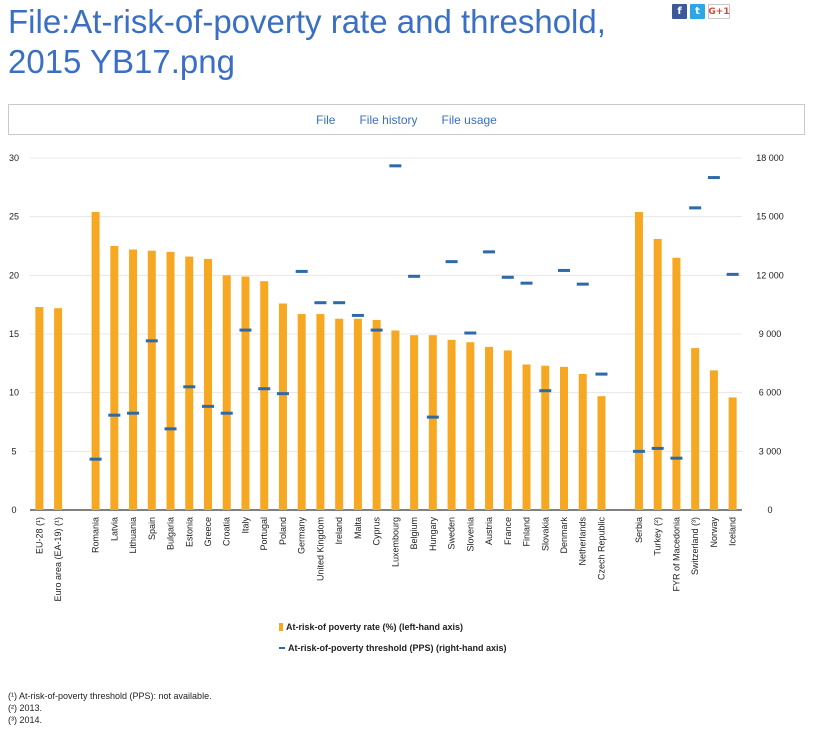  Describe the element at coordinates (583, 541) in the screenshot. I see `category-label: Netherlands` at that location.